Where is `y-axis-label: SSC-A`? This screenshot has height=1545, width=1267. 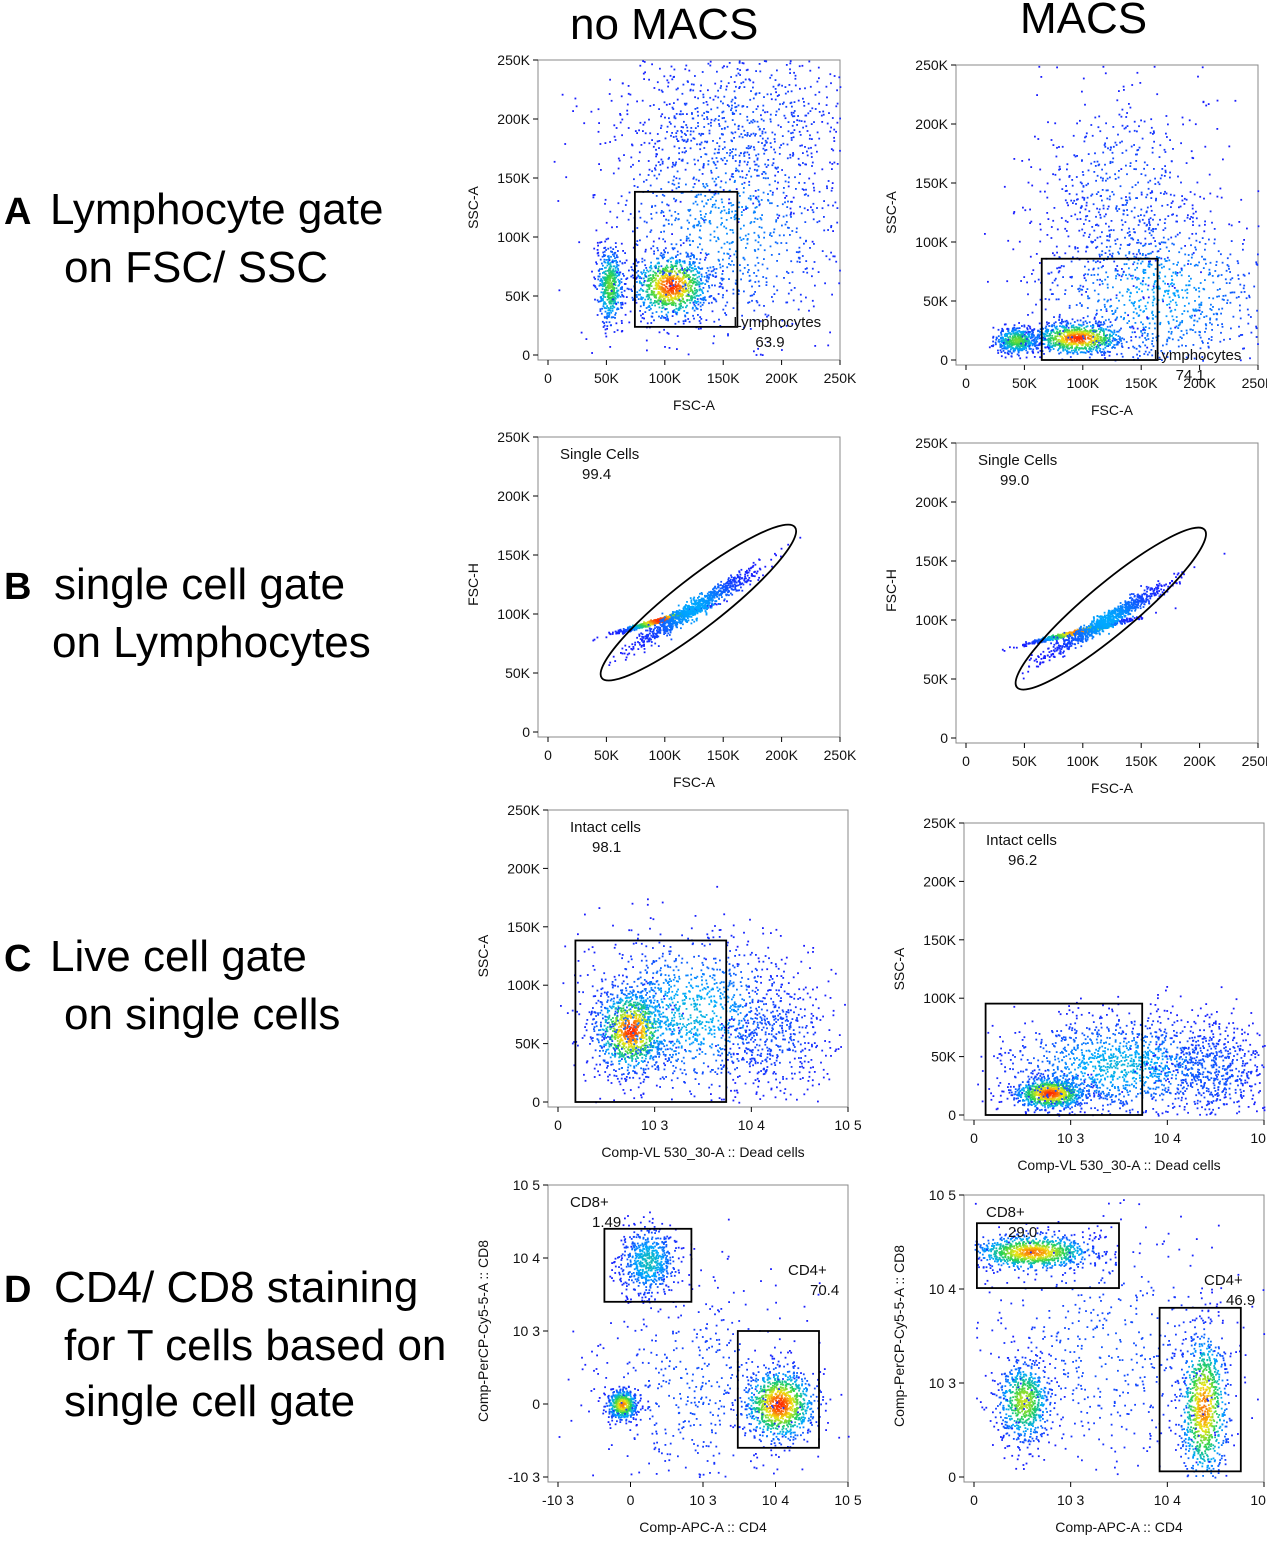 y-axis-label: SSC-A is located at coordinates (473, 206).